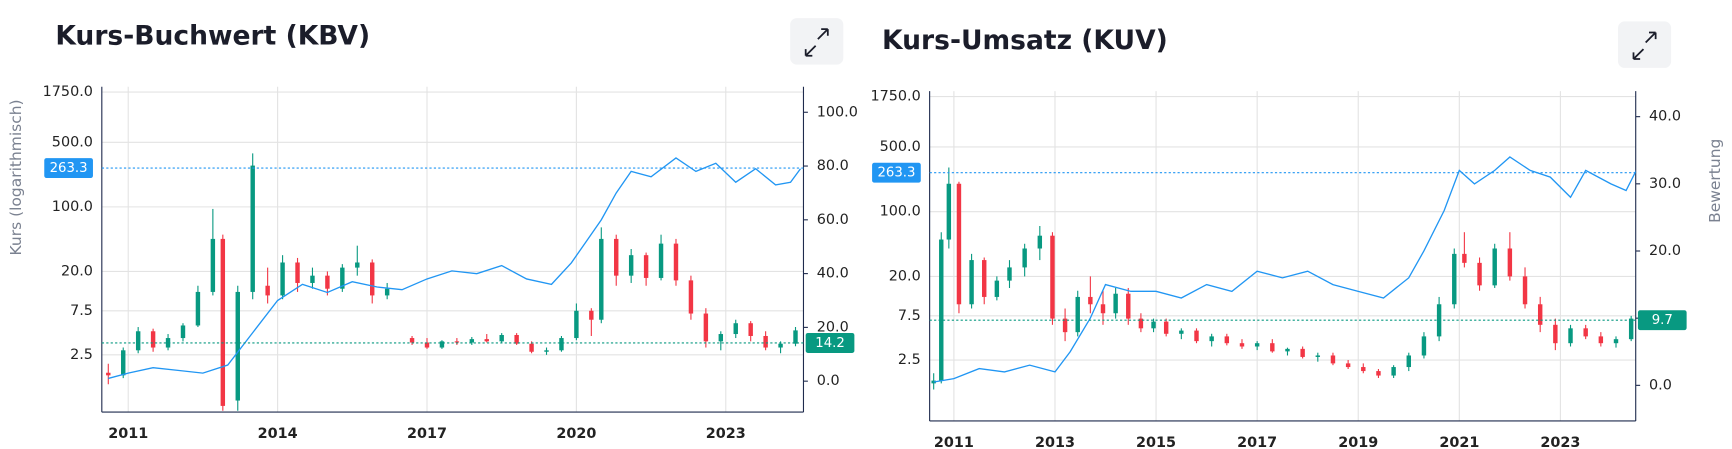 The image size is (1732, 449). What do you see at coordinates (954, 442) in the screenshot?
I see `x-tick-label: 2011` at bounding box center [954, 442].